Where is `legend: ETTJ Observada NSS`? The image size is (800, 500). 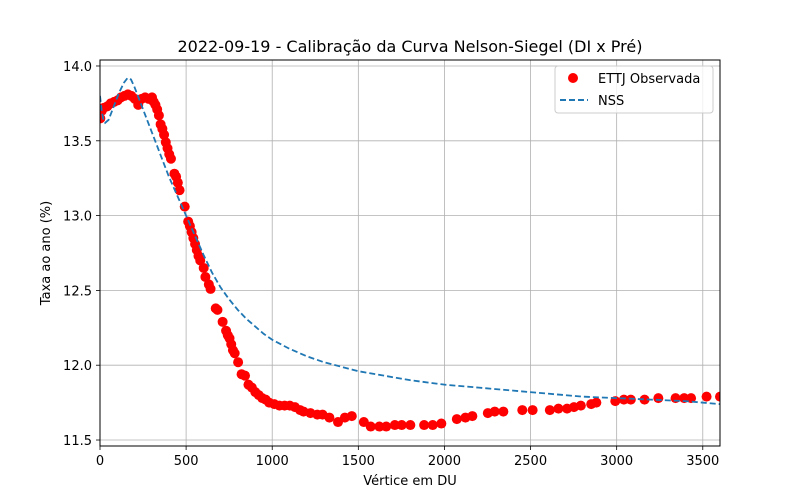 legend: ETTJ Observada NSS is located at coordinates (634, 89).